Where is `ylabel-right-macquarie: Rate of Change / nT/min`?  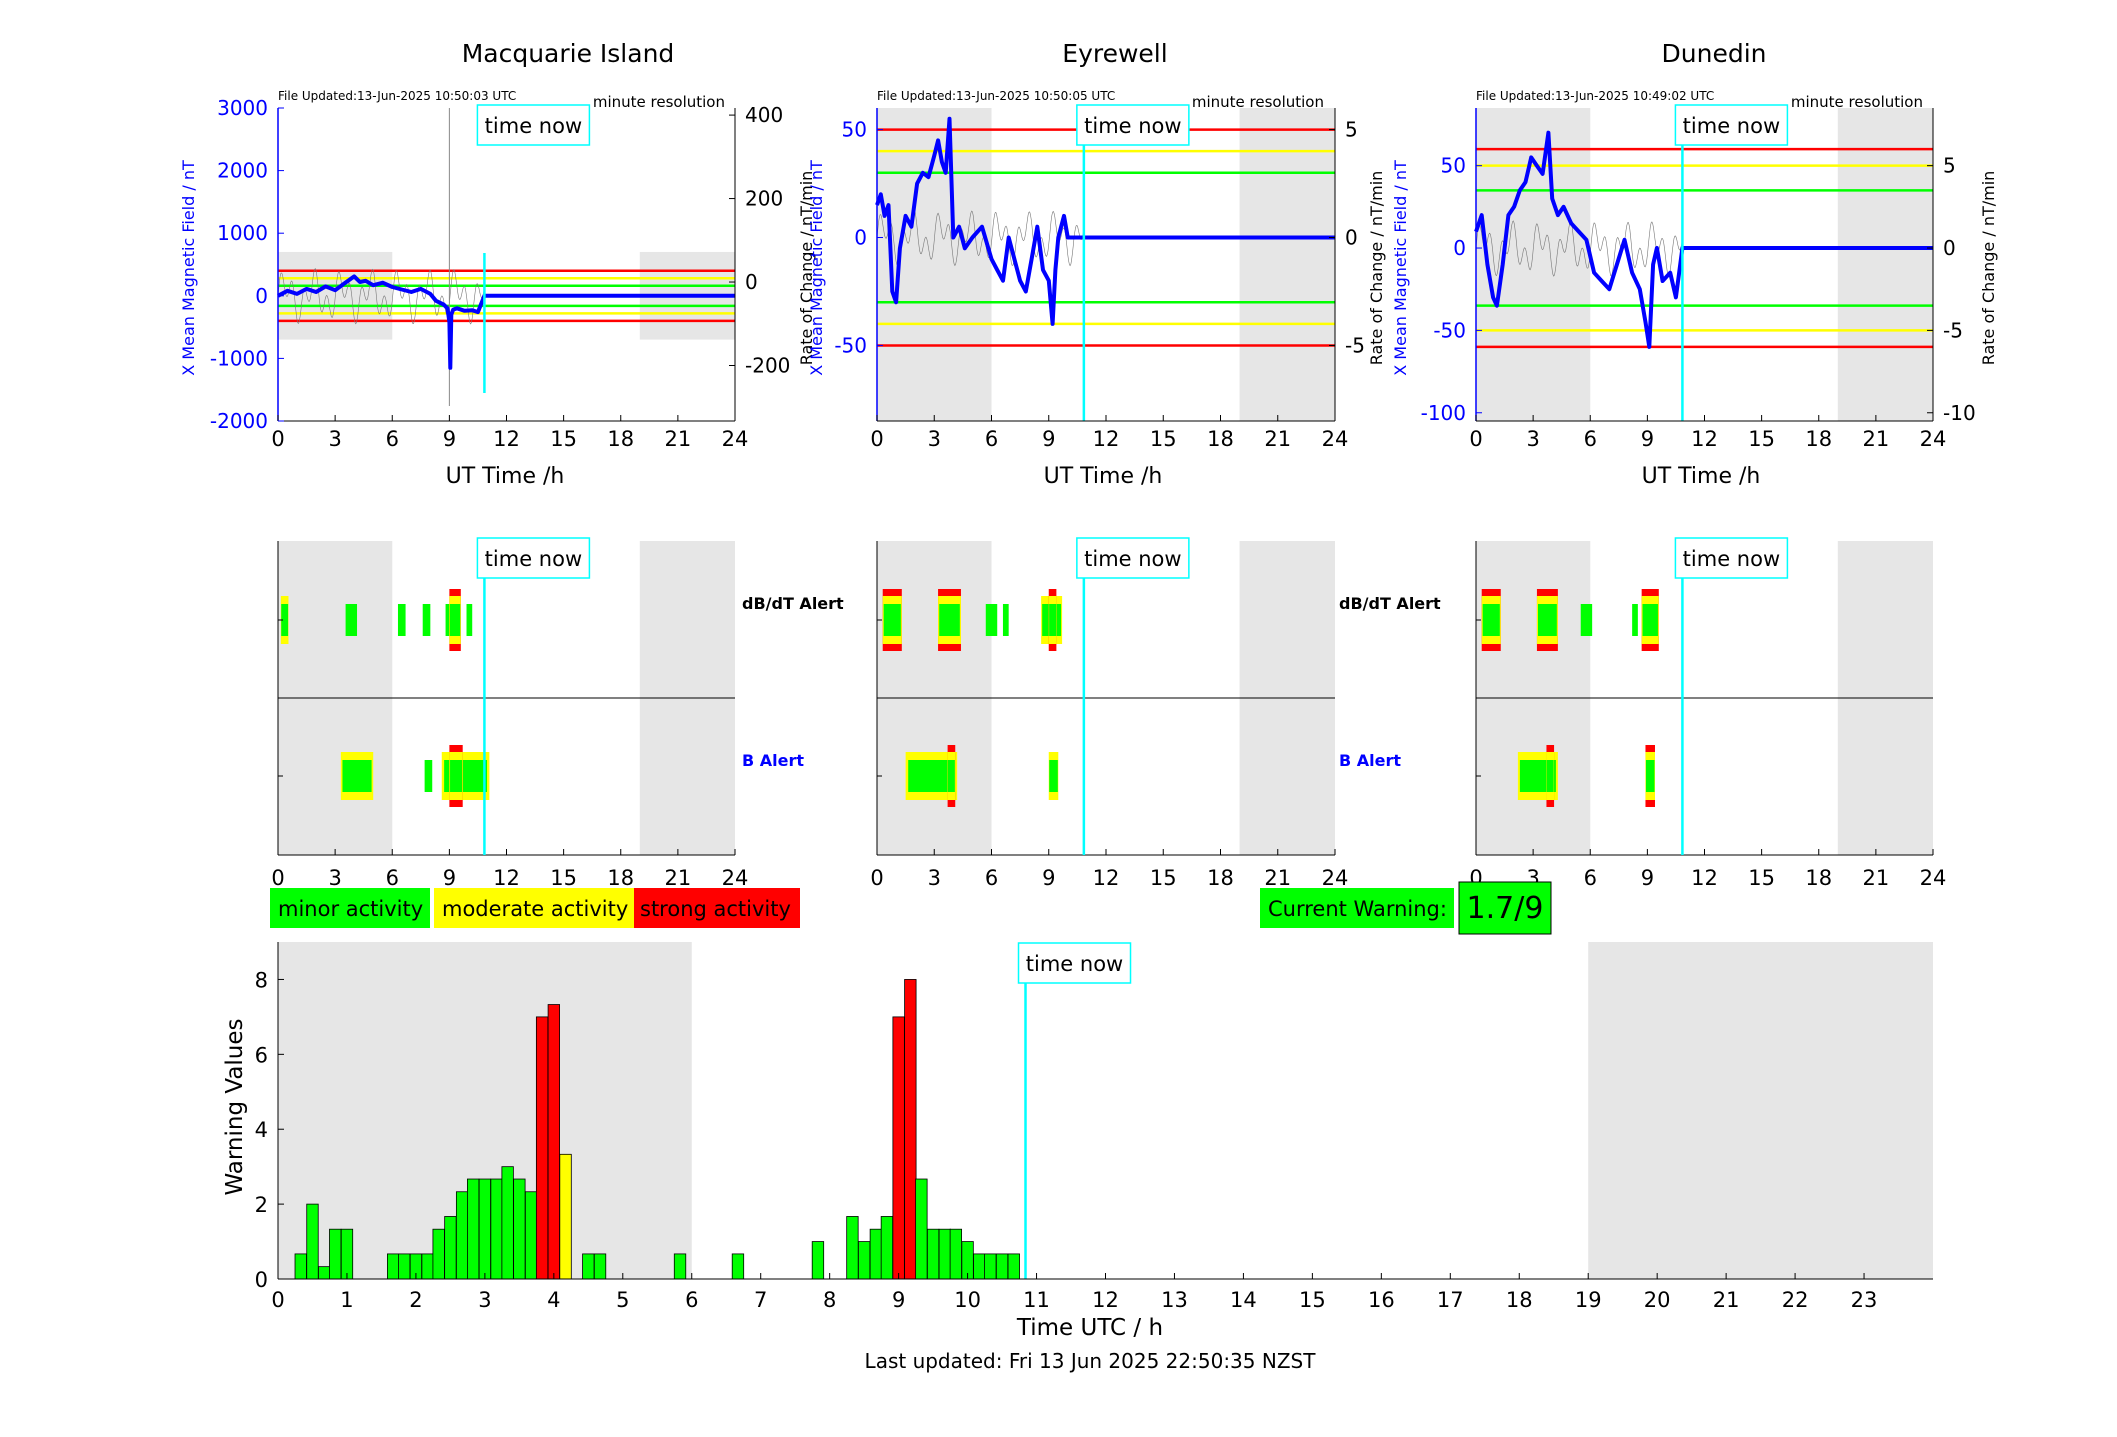
ylabel-right-macquarie: Rate of Change / nT/min is located at coordinates (806, 268).